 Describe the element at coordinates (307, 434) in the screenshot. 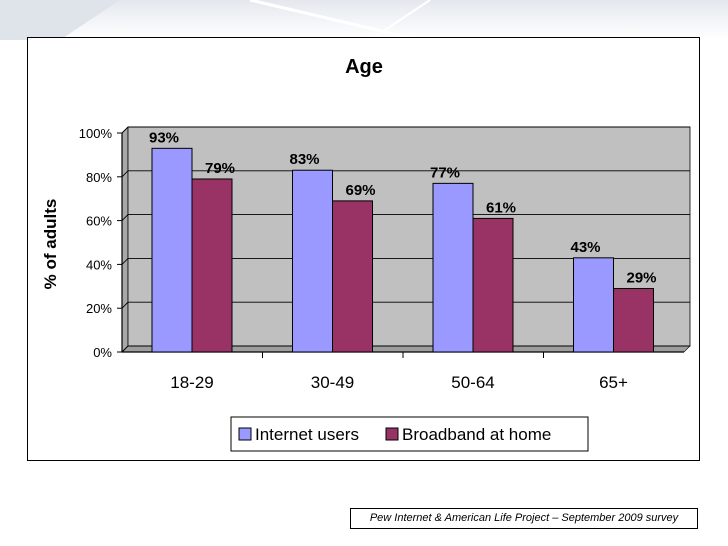

I see `legend-label: Internet users` at that location.